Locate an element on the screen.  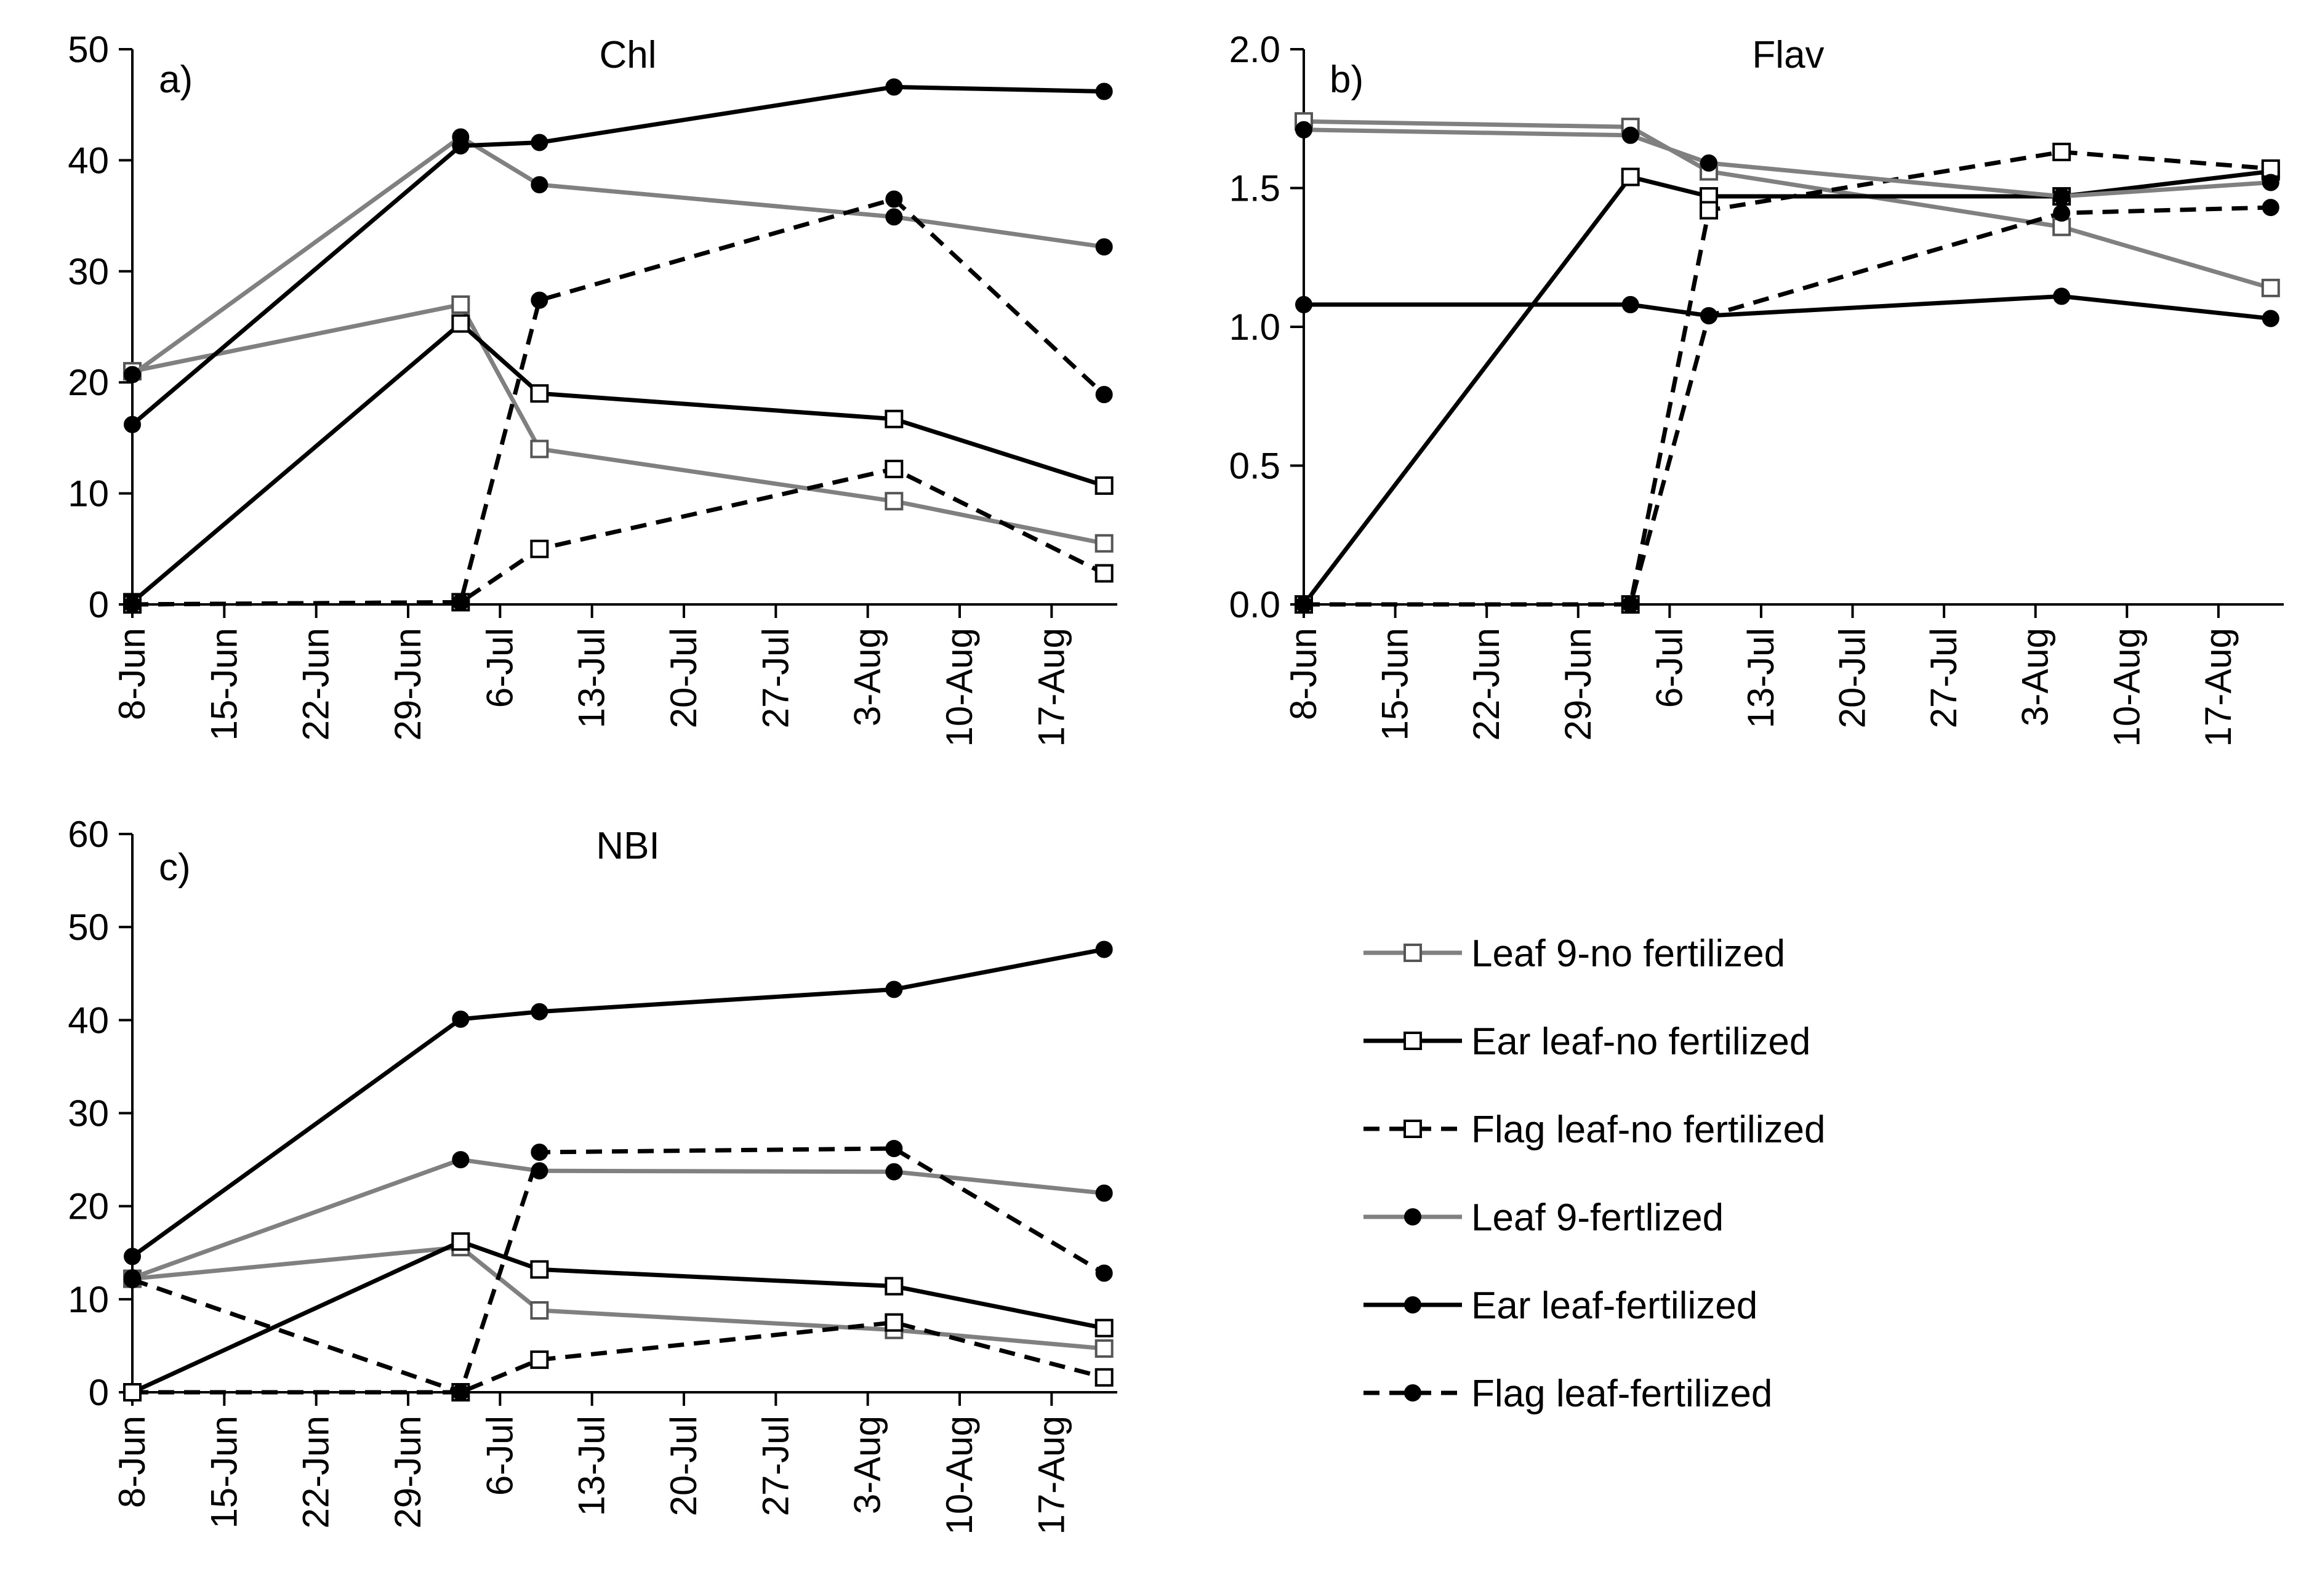
x-tick-label: 6-Jul is located at coordinates (1669, 668).